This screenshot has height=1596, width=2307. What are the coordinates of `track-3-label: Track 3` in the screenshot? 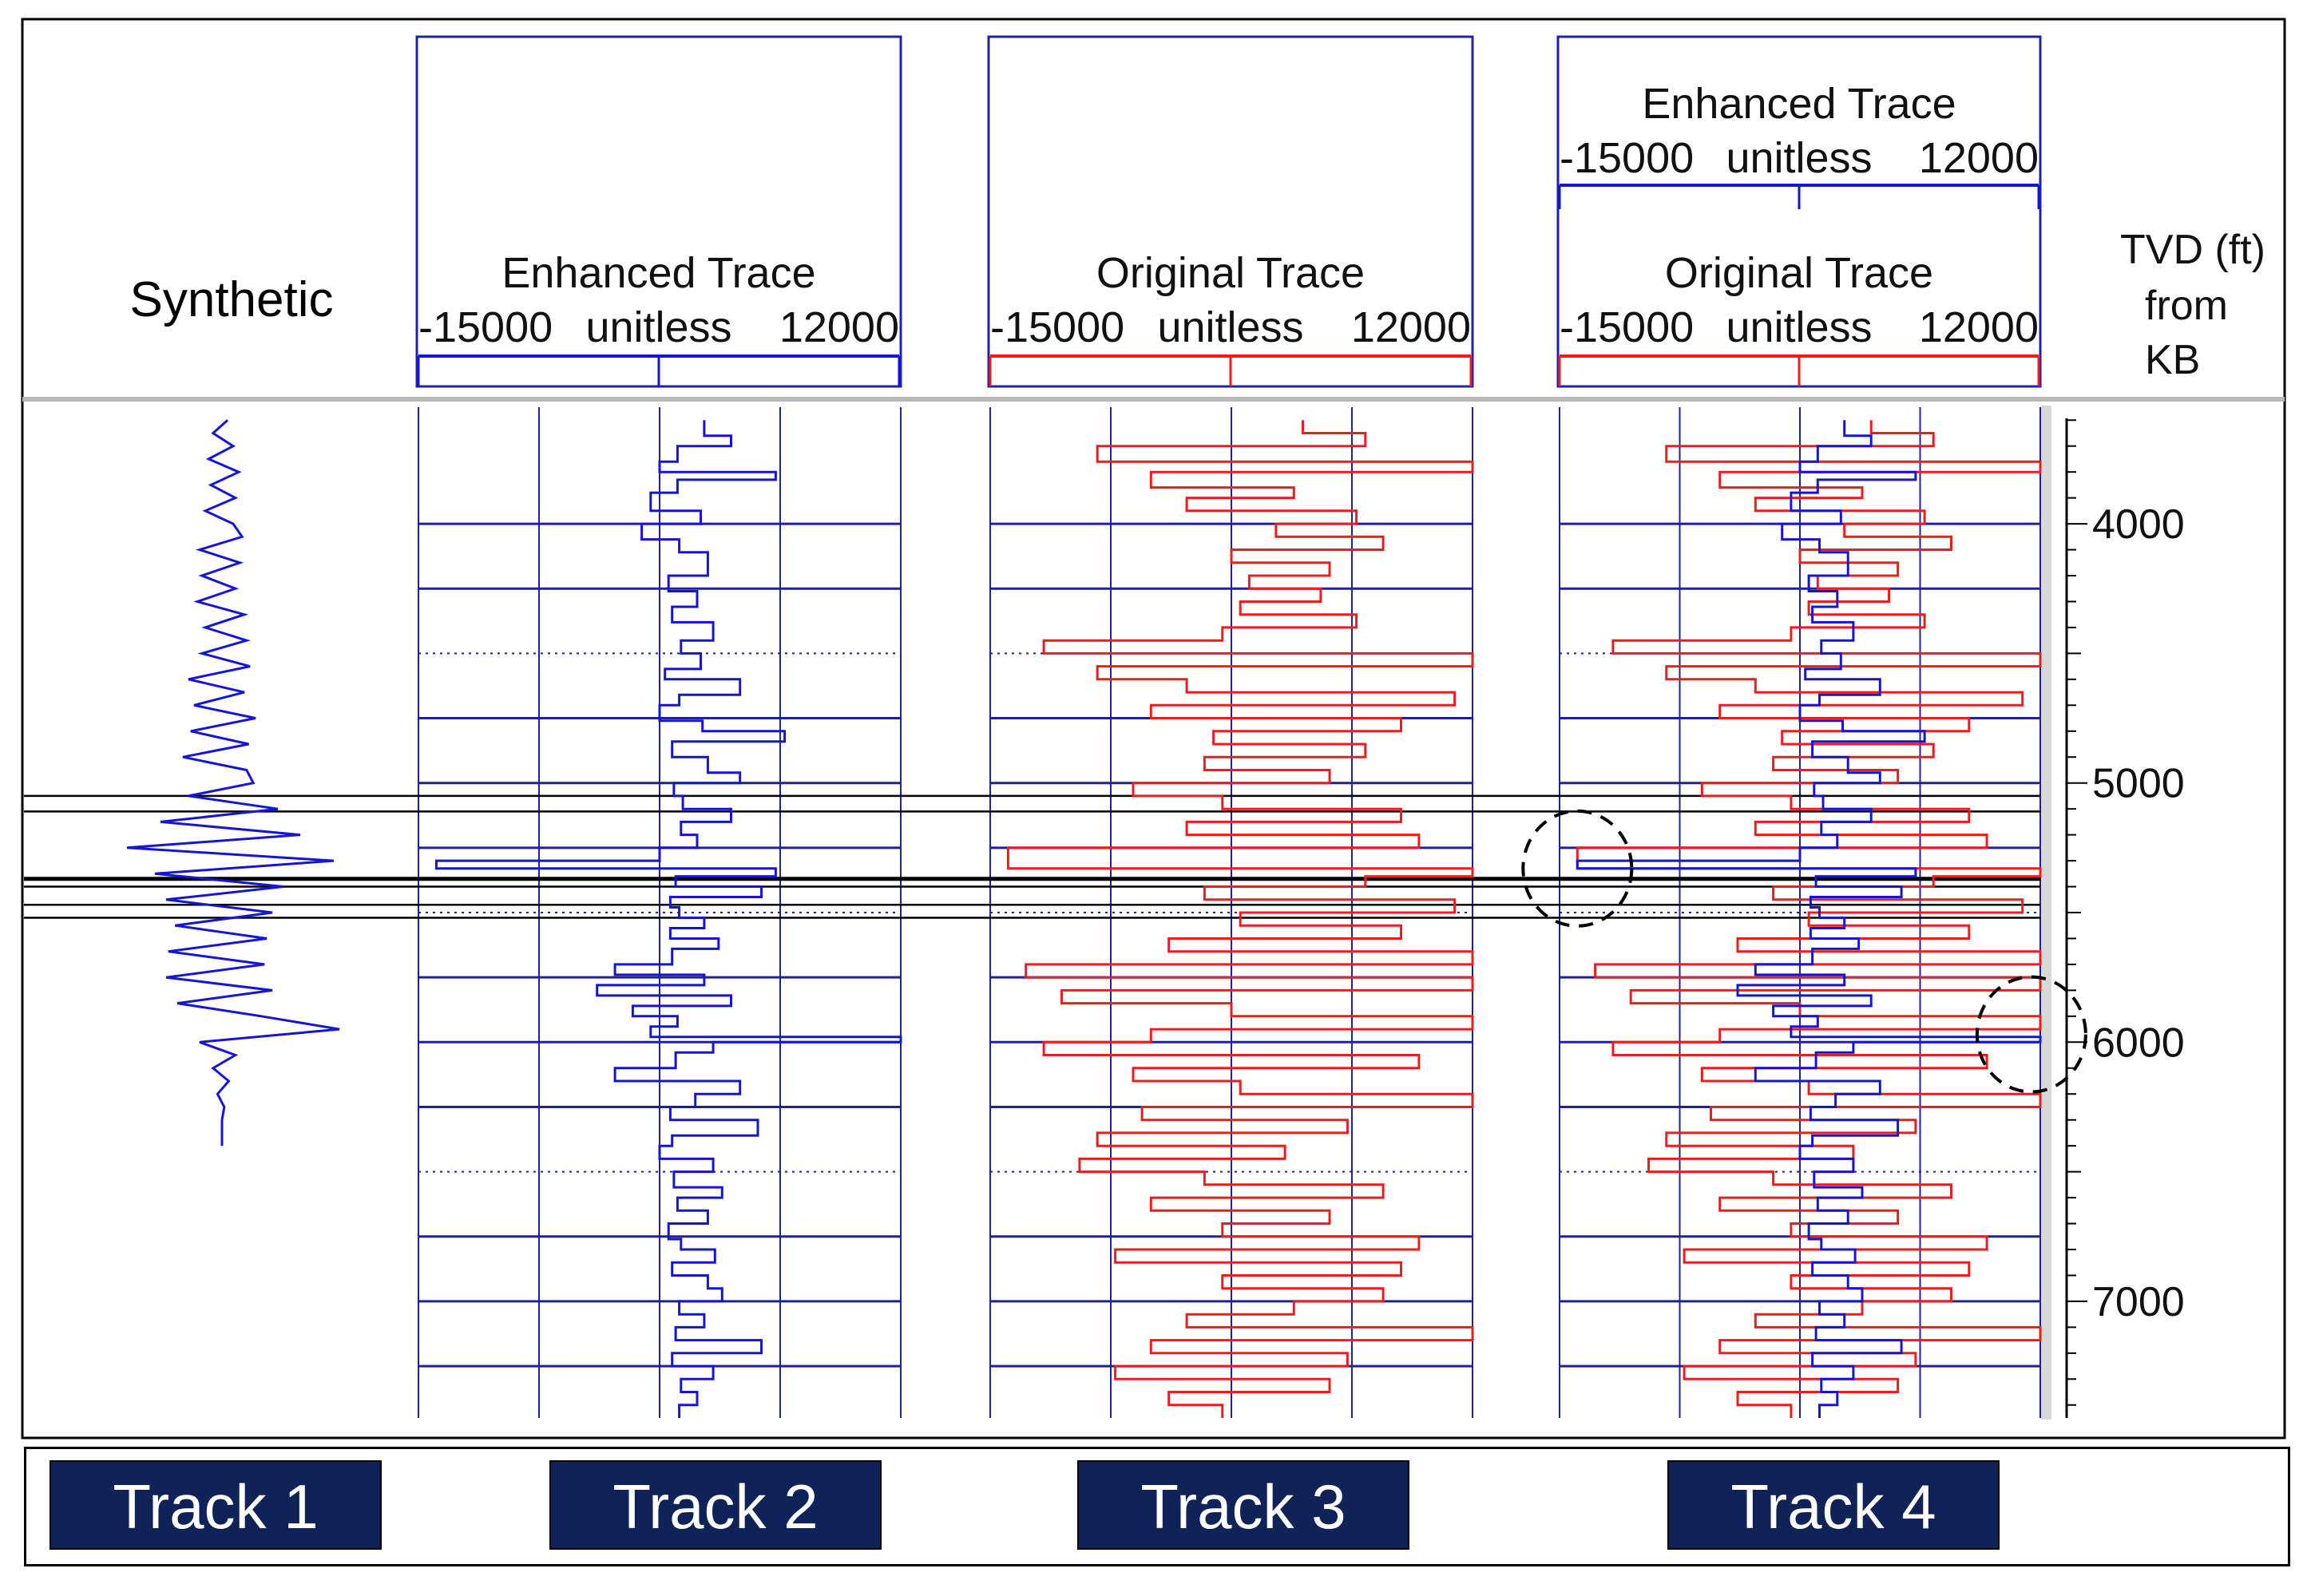 It's located at (1243, 1505).